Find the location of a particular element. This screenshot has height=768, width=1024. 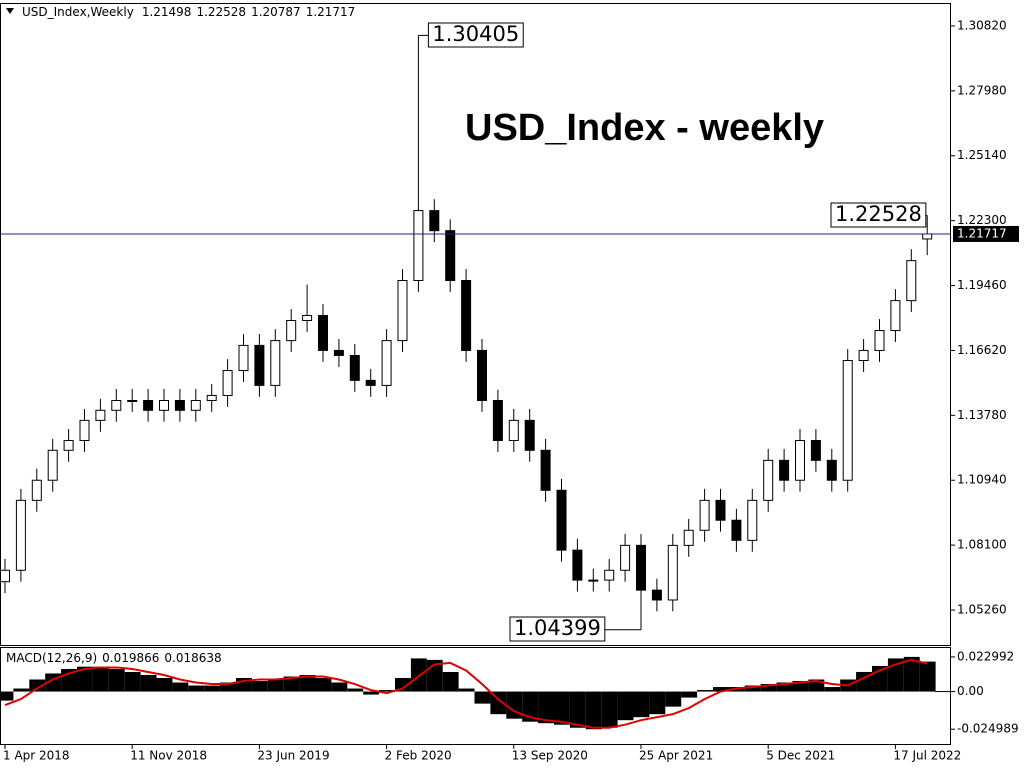

price-label: 1.21717 is located at coordinates (982, 233).